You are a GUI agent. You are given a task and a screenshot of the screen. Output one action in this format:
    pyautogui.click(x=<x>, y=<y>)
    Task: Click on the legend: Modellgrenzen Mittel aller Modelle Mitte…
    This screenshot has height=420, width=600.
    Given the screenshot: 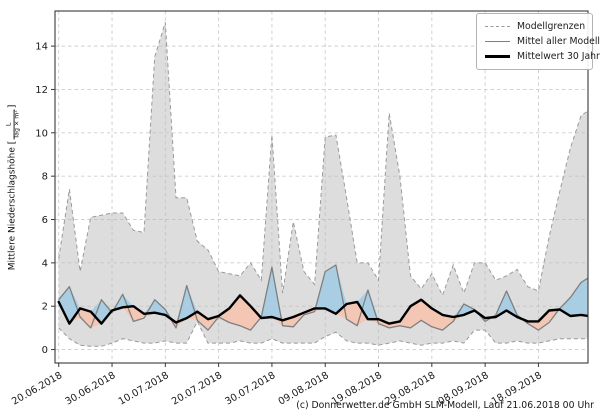 What is the action you would take?
    pyautogui.click(x=538, y=41)
    